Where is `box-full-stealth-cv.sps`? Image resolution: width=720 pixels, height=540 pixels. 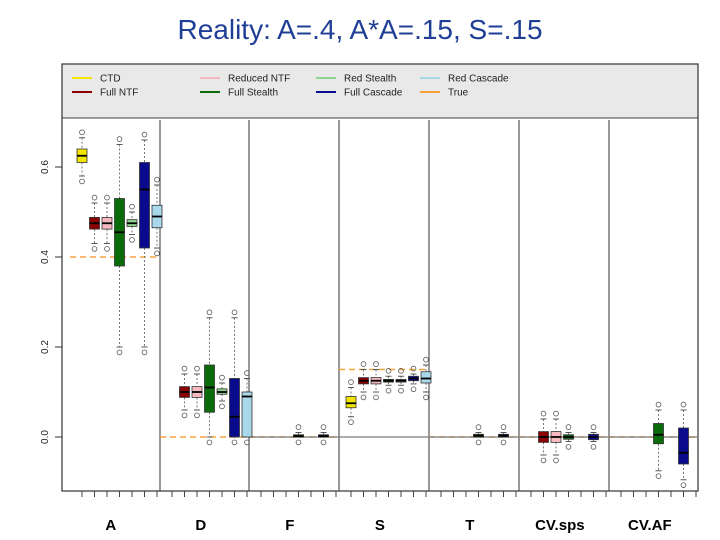
box-full-stealth-cv.sps is located at coordinates (568, 437).